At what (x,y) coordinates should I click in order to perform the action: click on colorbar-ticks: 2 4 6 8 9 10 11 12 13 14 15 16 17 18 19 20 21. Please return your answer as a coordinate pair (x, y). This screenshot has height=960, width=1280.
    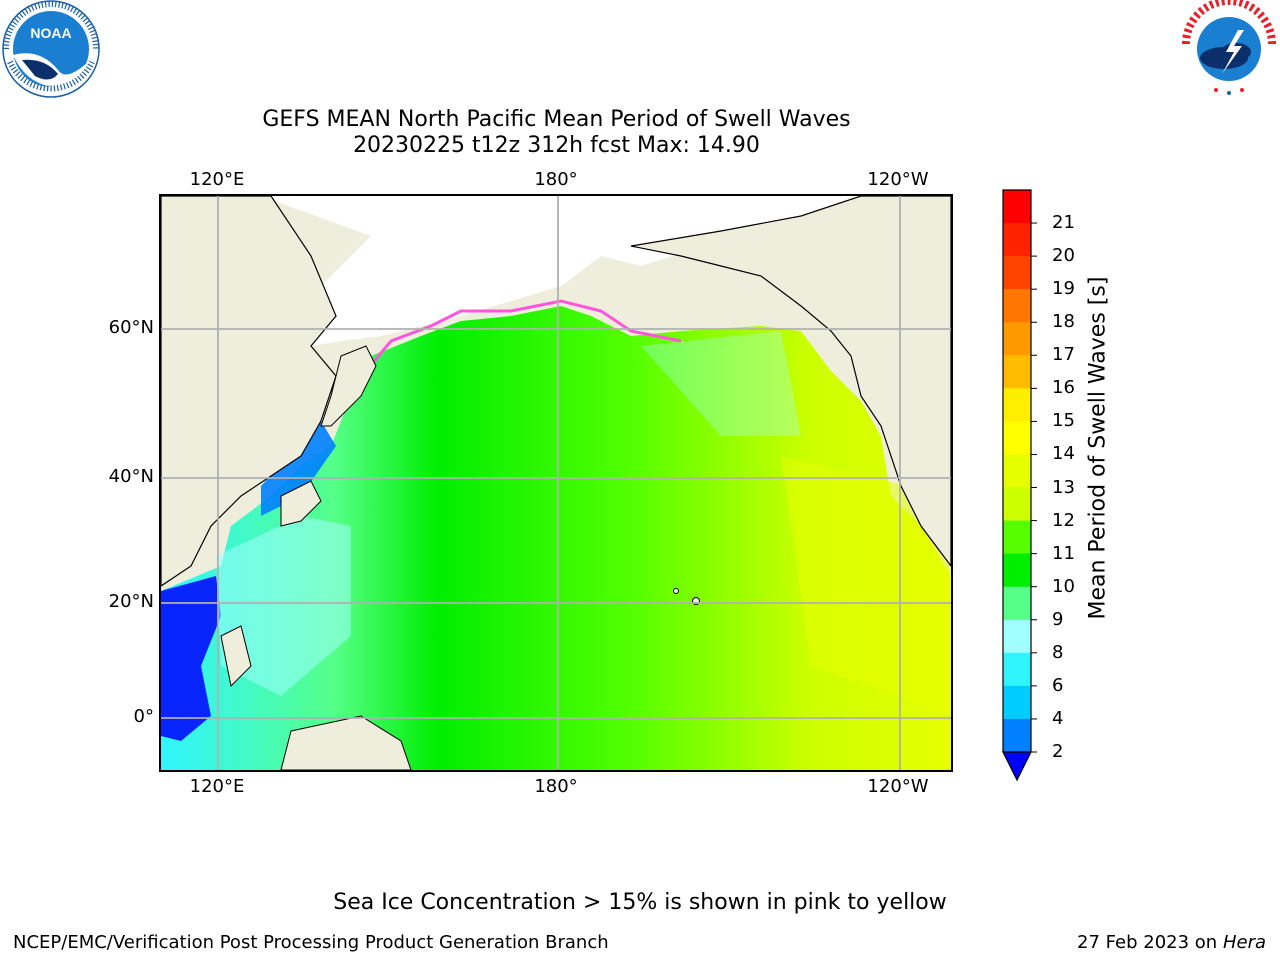
    Looking at the image, I should click on (1065, 480).